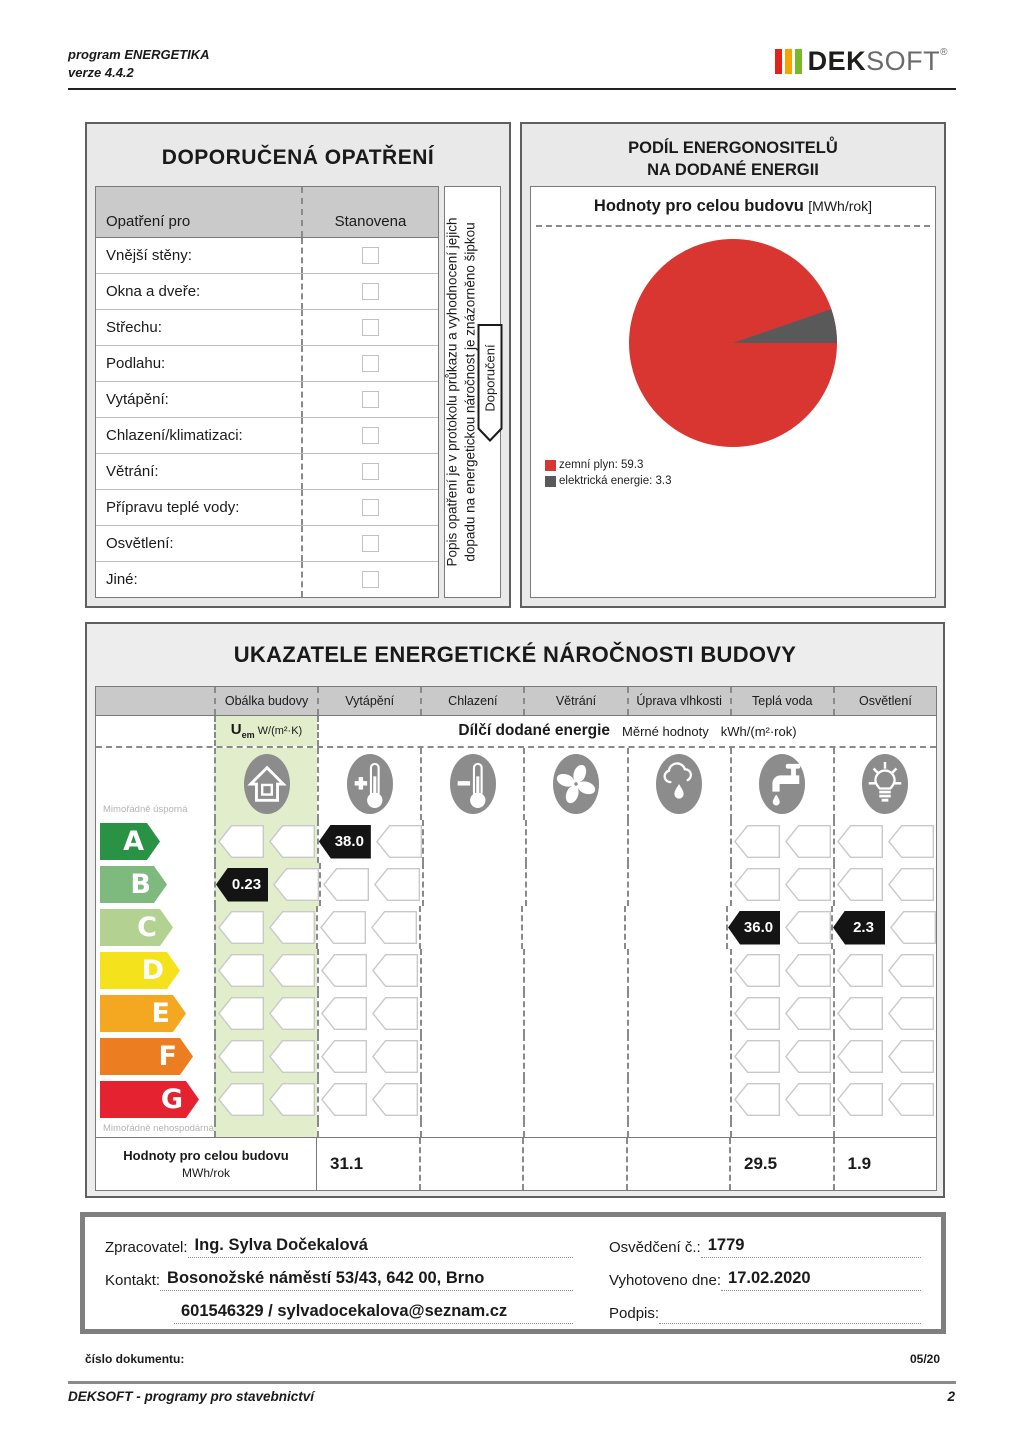 The height and width of the screenshot is (1447, 1024). Describe the element at coordinates (158, 1128) in the screenshot. I see `scale-bottom-label: Mimořádně nehospodárná` at that location.